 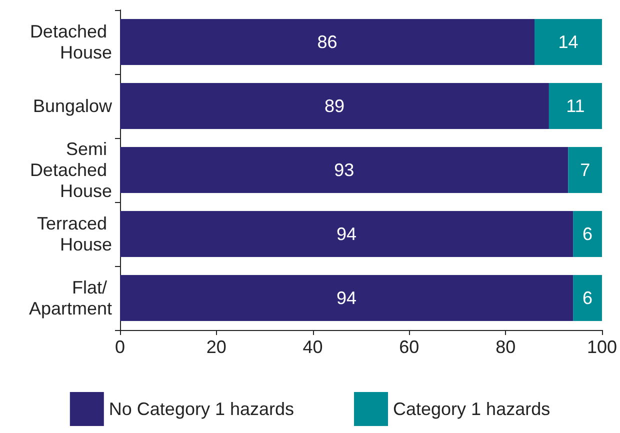 I want to click on x-tick-label: 0, so click(x=120, y=347).